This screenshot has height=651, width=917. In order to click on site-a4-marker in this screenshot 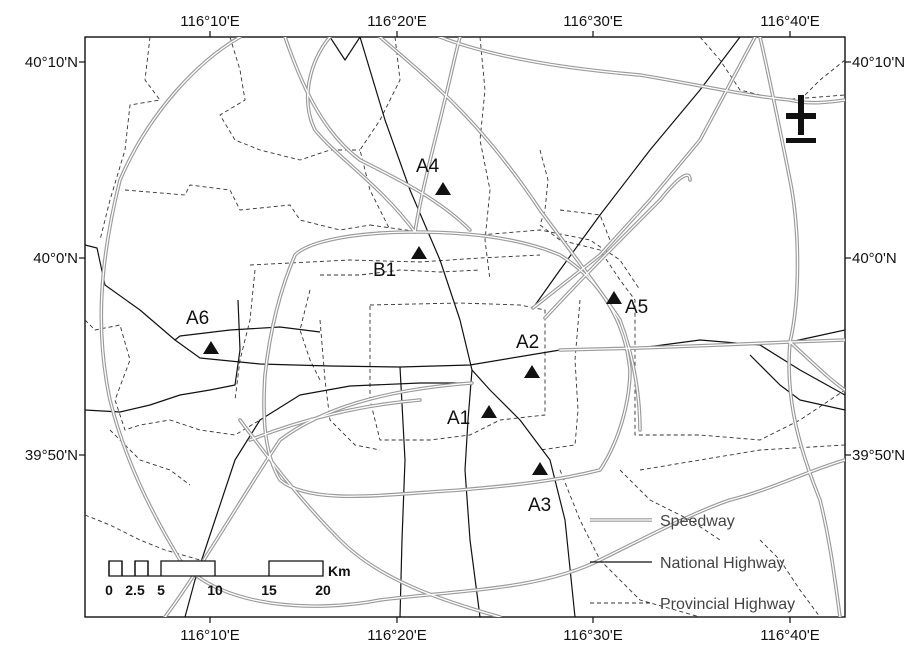, I will do `click(443, 188)`.